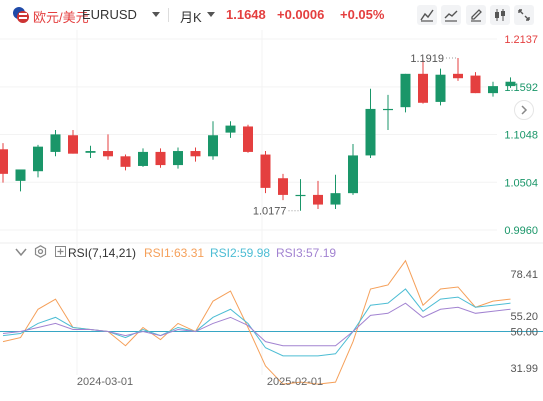 The height and width of the screenshot is (401, 543). I want to click on draw-icon, so click(427, 15).